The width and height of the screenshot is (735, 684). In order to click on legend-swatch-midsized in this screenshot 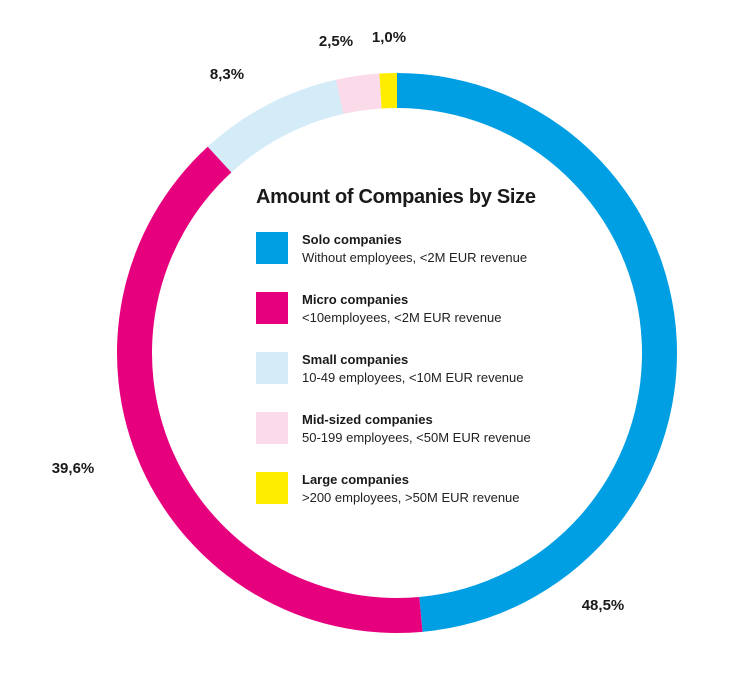, I will do `click(272, 428)`.